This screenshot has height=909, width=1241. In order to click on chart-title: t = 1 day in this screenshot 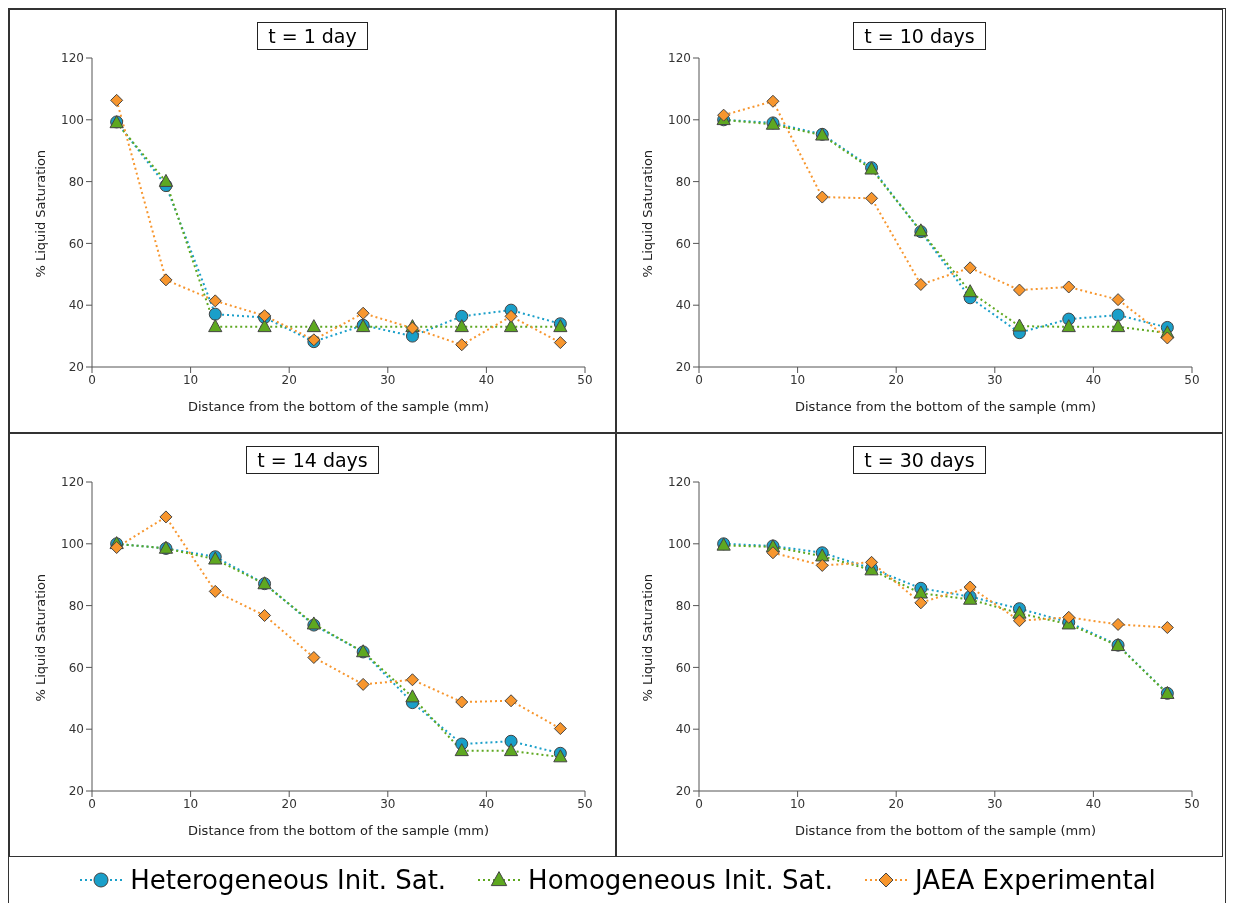, I will do `click(312, 36)`.